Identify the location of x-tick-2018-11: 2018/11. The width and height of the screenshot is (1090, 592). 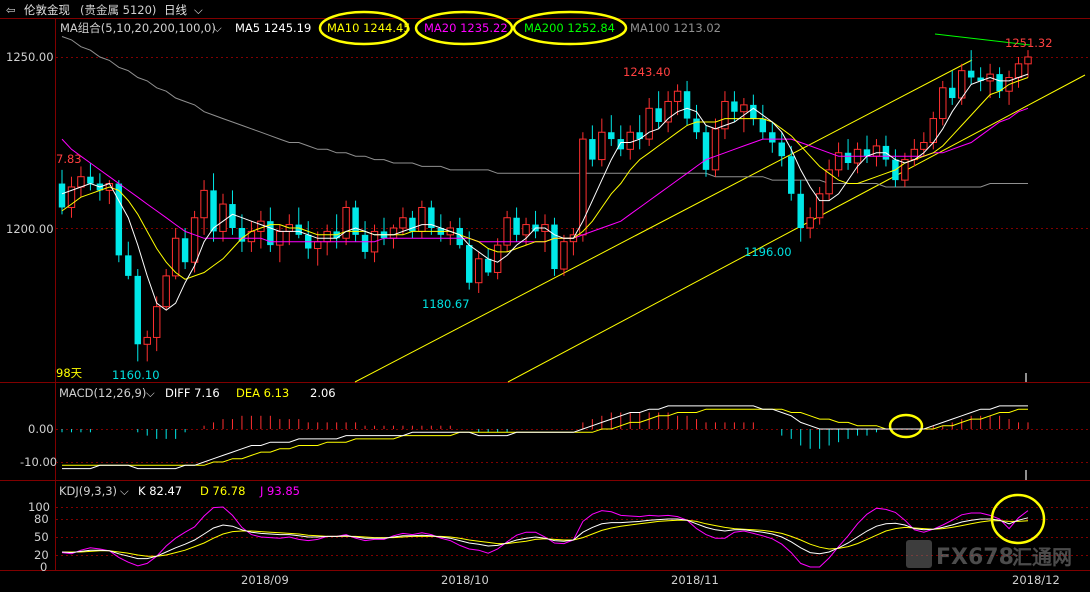
(695, 580).